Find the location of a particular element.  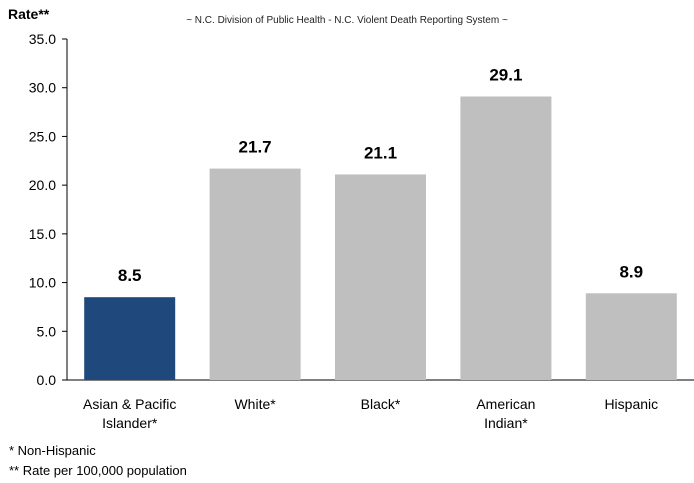

y-tick-label: 20.0 is located at coordinates (42, 185).